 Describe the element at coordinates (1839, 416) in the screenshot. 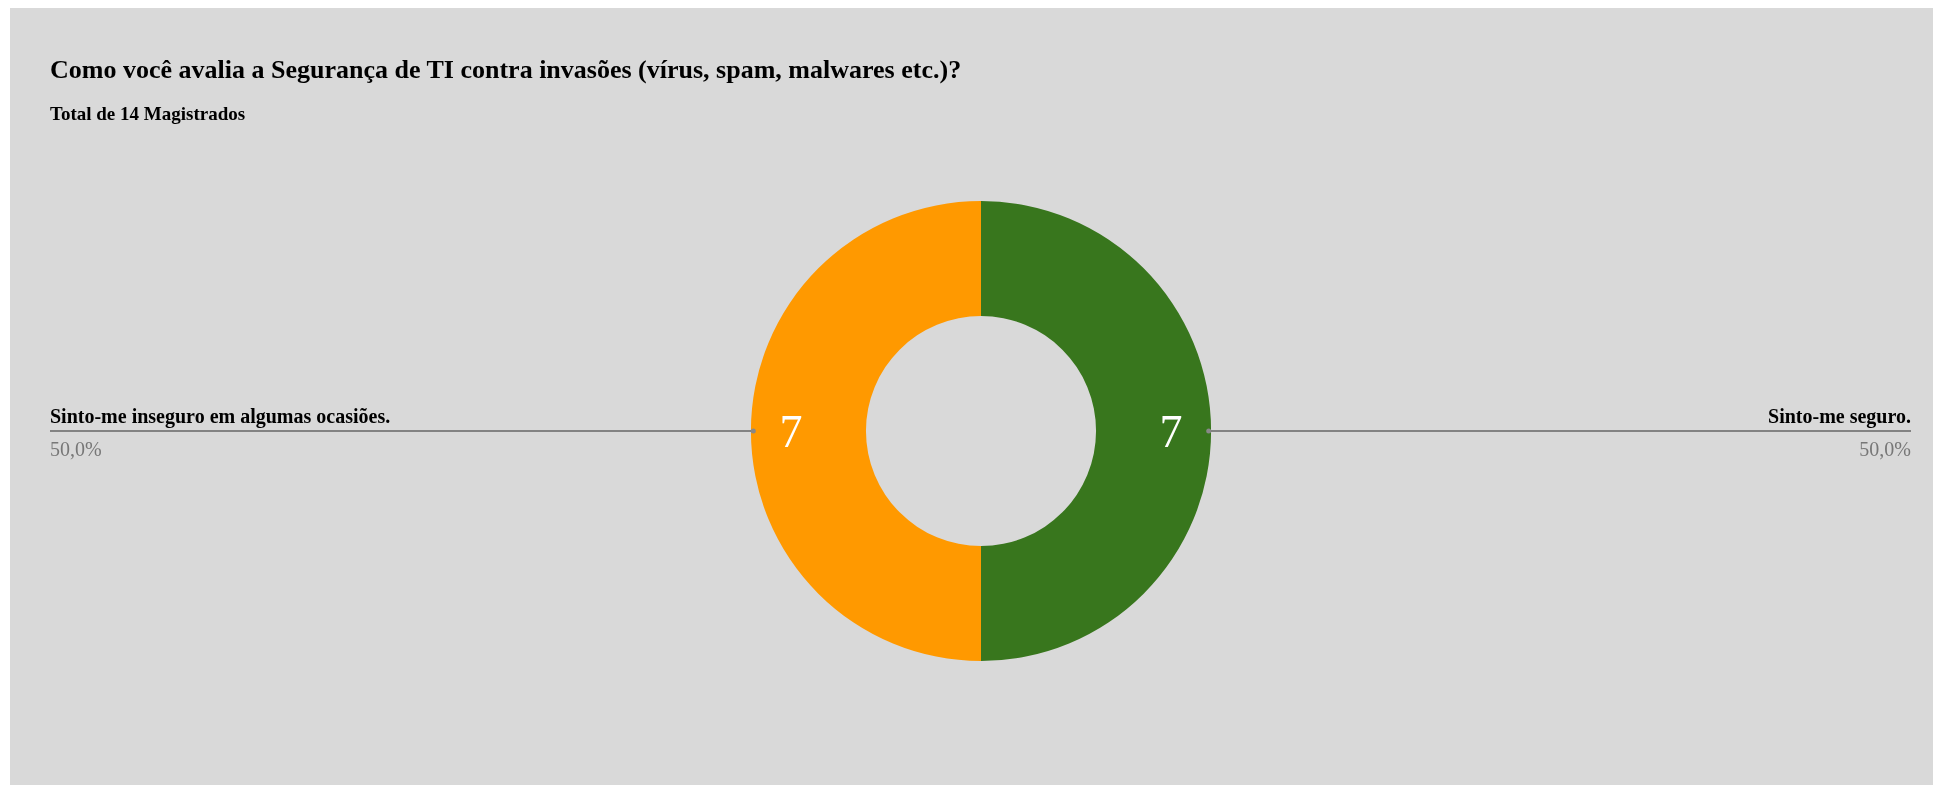

I see `slice-label: Sinto-me seguro.` at that location.